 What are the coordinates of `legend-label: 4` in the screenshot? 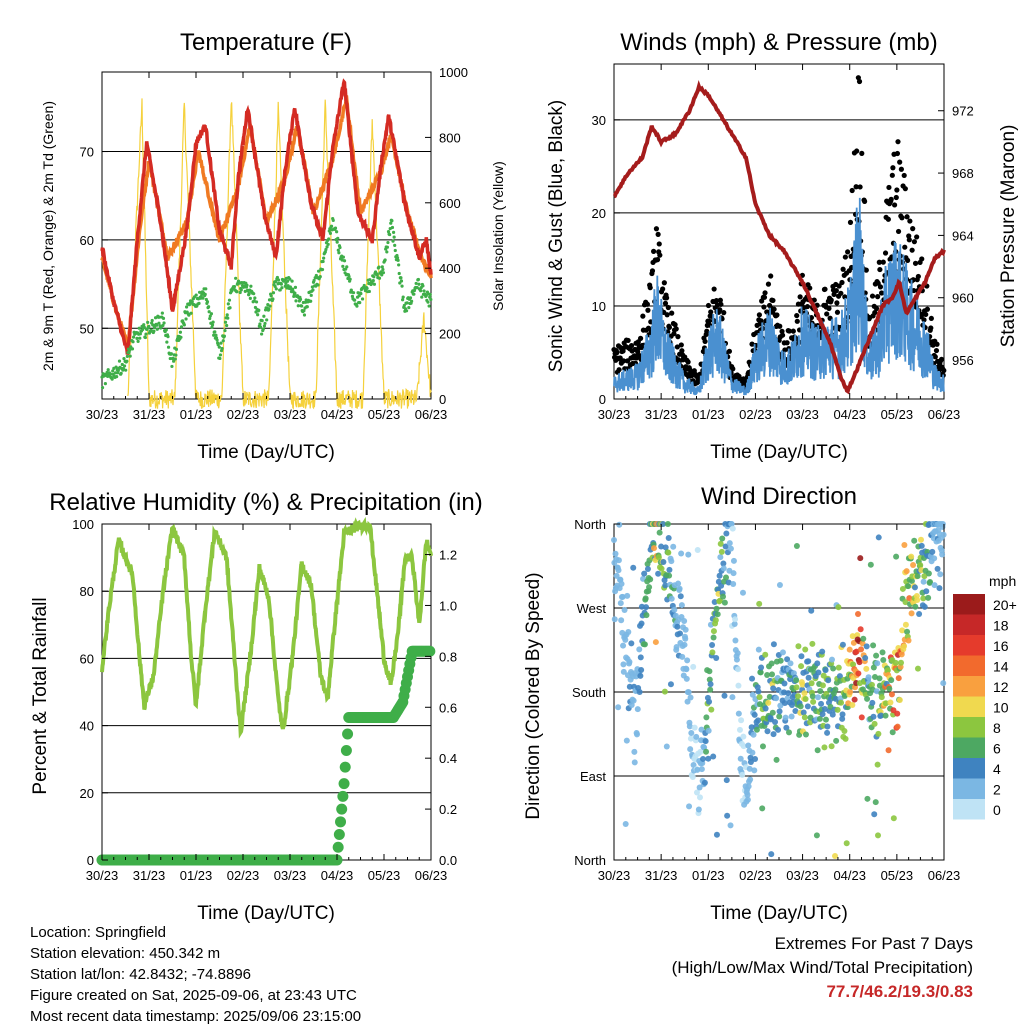 It's located at (997, 769).